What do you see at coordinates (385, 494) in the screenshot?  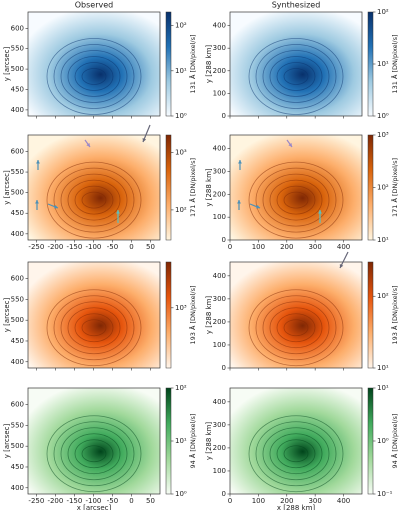 I see `colorbar-tick-label: 10⁻¹` at bounding box center [385, 494].